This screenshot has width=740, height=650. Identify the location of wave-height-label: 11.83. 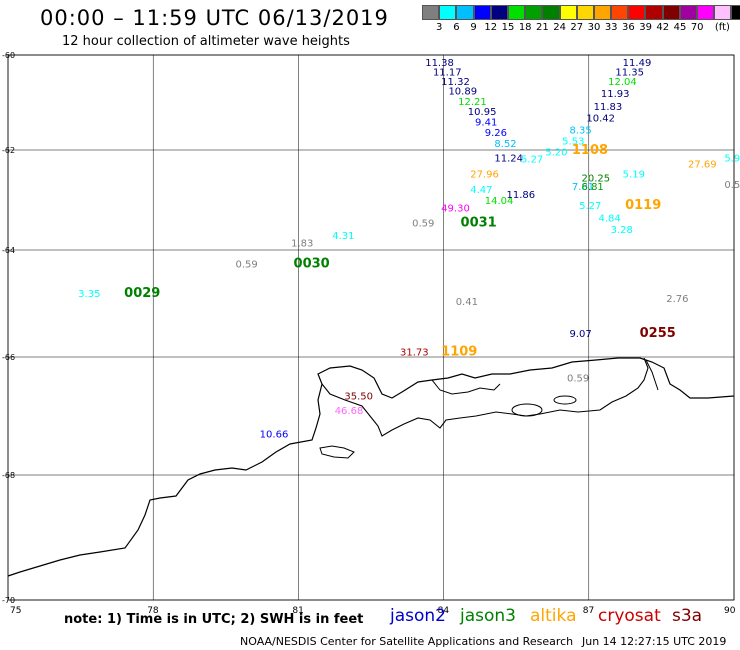
(608, 107).